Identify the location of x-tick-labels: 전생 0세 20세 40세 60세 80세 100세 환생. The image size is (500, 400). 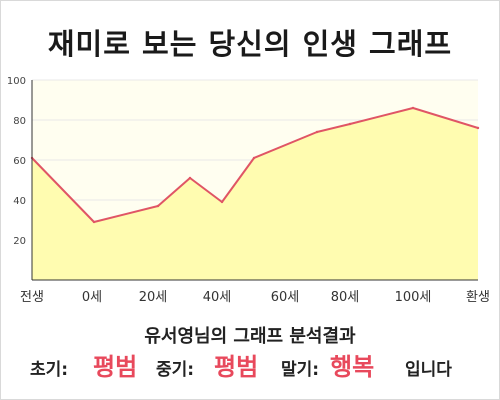
(255, 297).